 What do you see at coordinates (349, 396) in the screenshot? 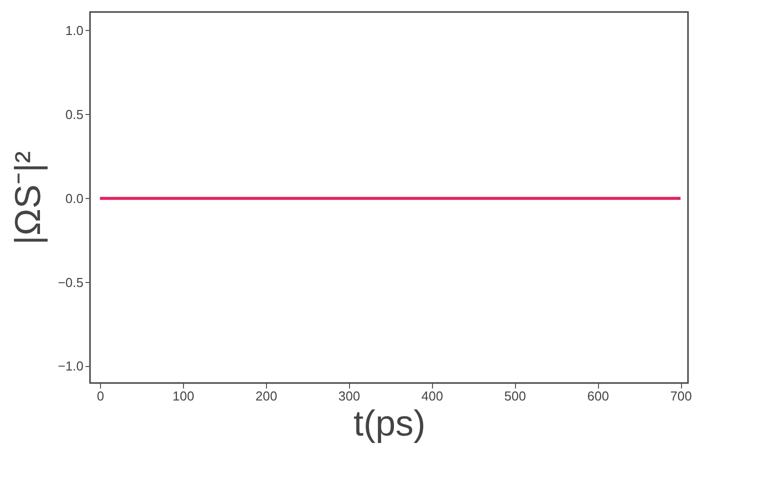
I see `x-tick-label: 300` at bounding box center [349, 396].